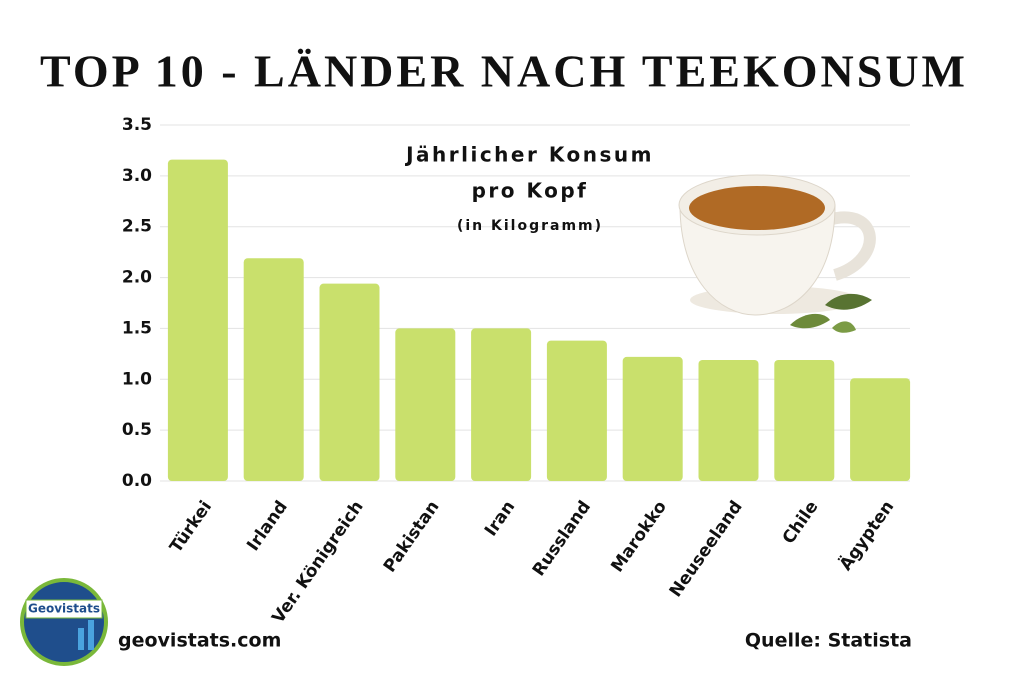  What do you see at coordinates (639, 536) in the screenshot?
I see `x-tick-label: Marokko` at bounding box center [639, 536].